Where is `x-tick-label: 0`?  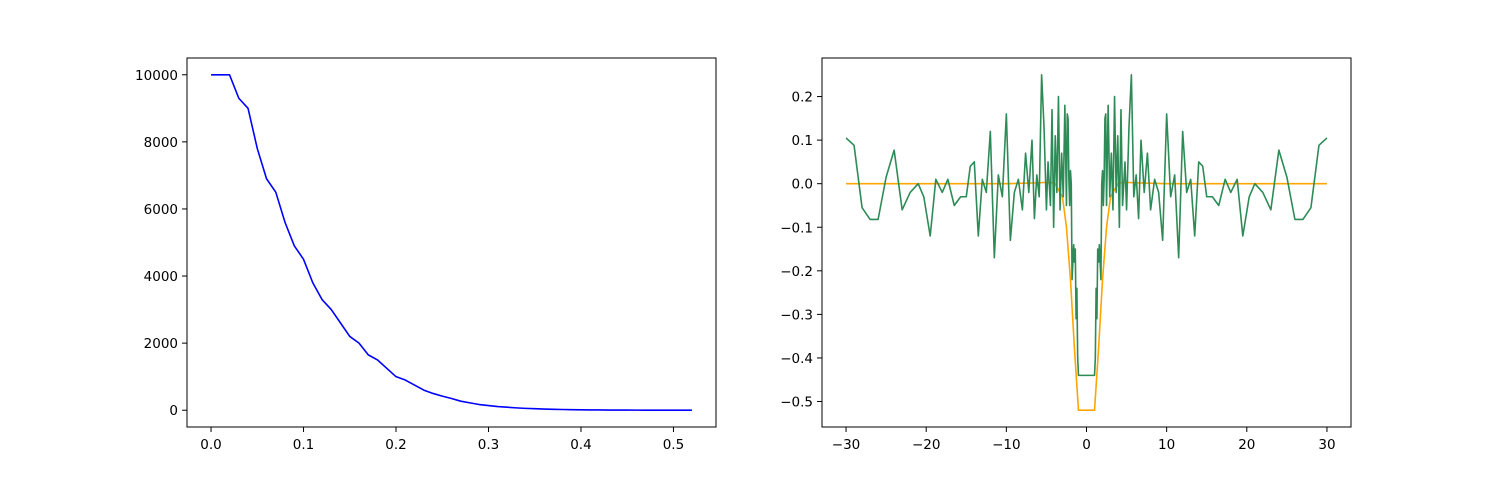 x-tick-label: 0 is located at coordinates (1086, 445).